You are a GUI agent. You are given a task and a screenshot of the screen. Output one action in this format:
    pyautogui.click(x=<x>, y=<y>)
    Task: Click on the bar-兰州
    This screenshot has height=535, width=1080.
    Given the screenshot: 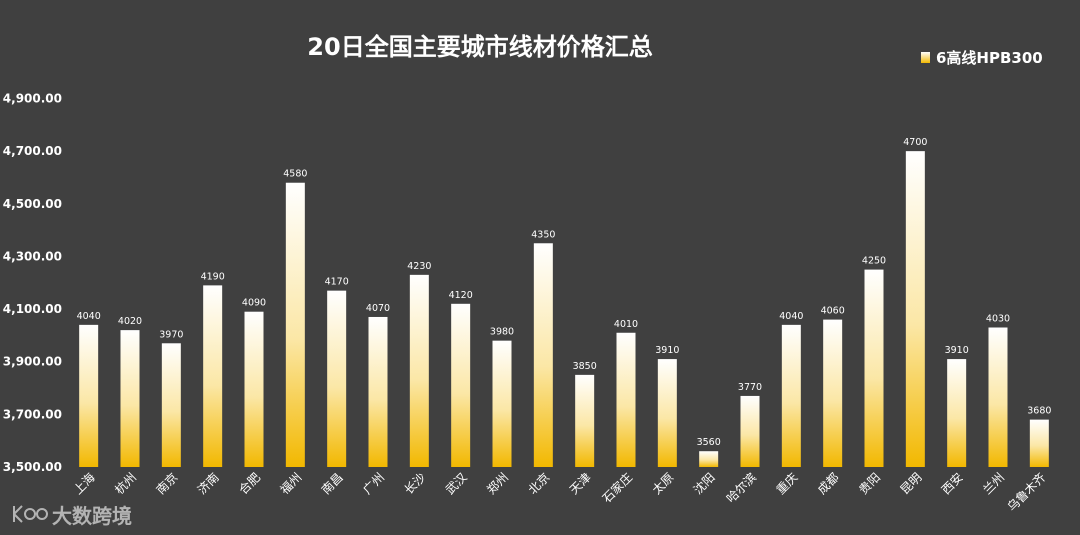 What is the action you would take?
    pyautogui.click(x=998, y=397)
    